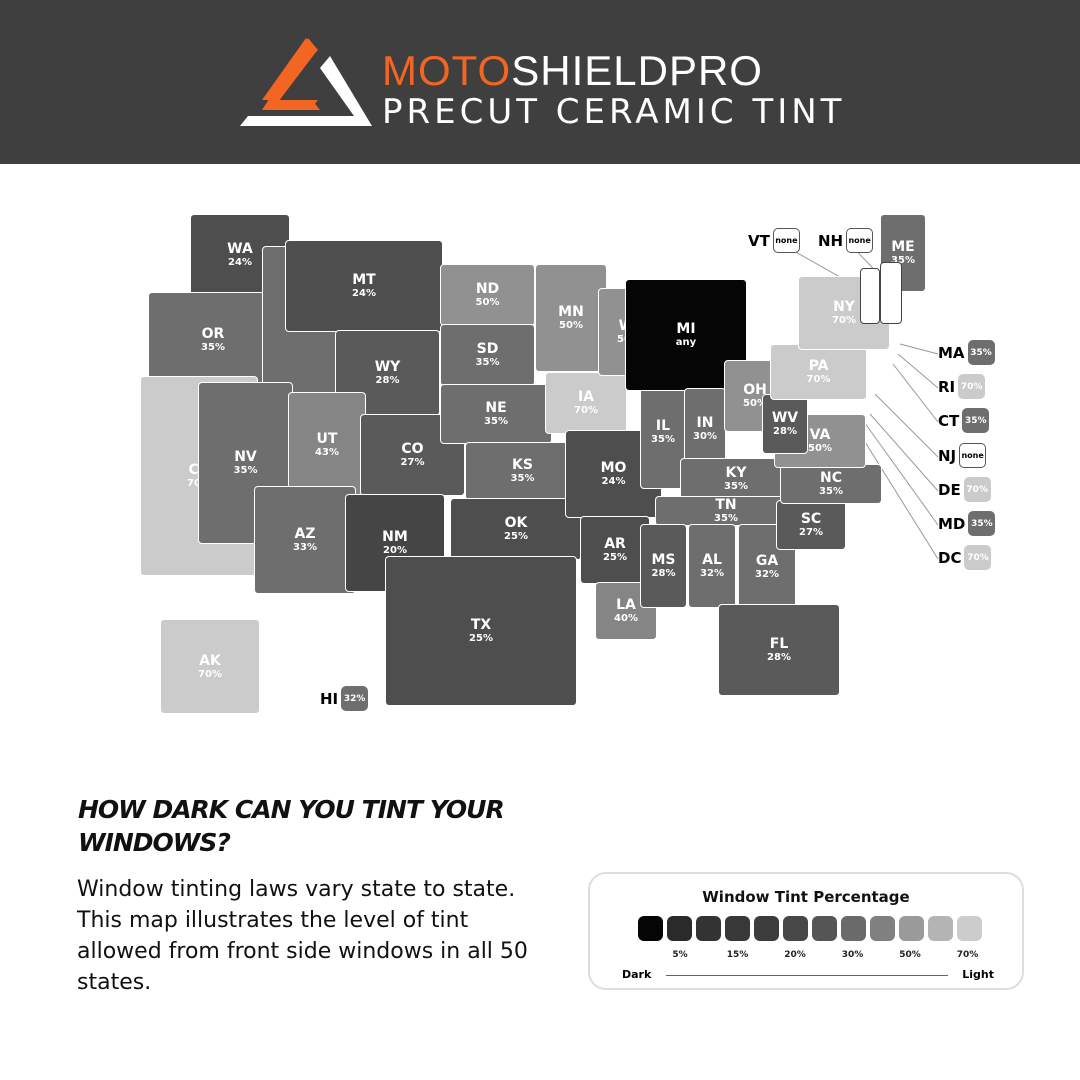 The image size is (1080, 1080). I want to click on state-tint-value: 25%, so click(516, 536).